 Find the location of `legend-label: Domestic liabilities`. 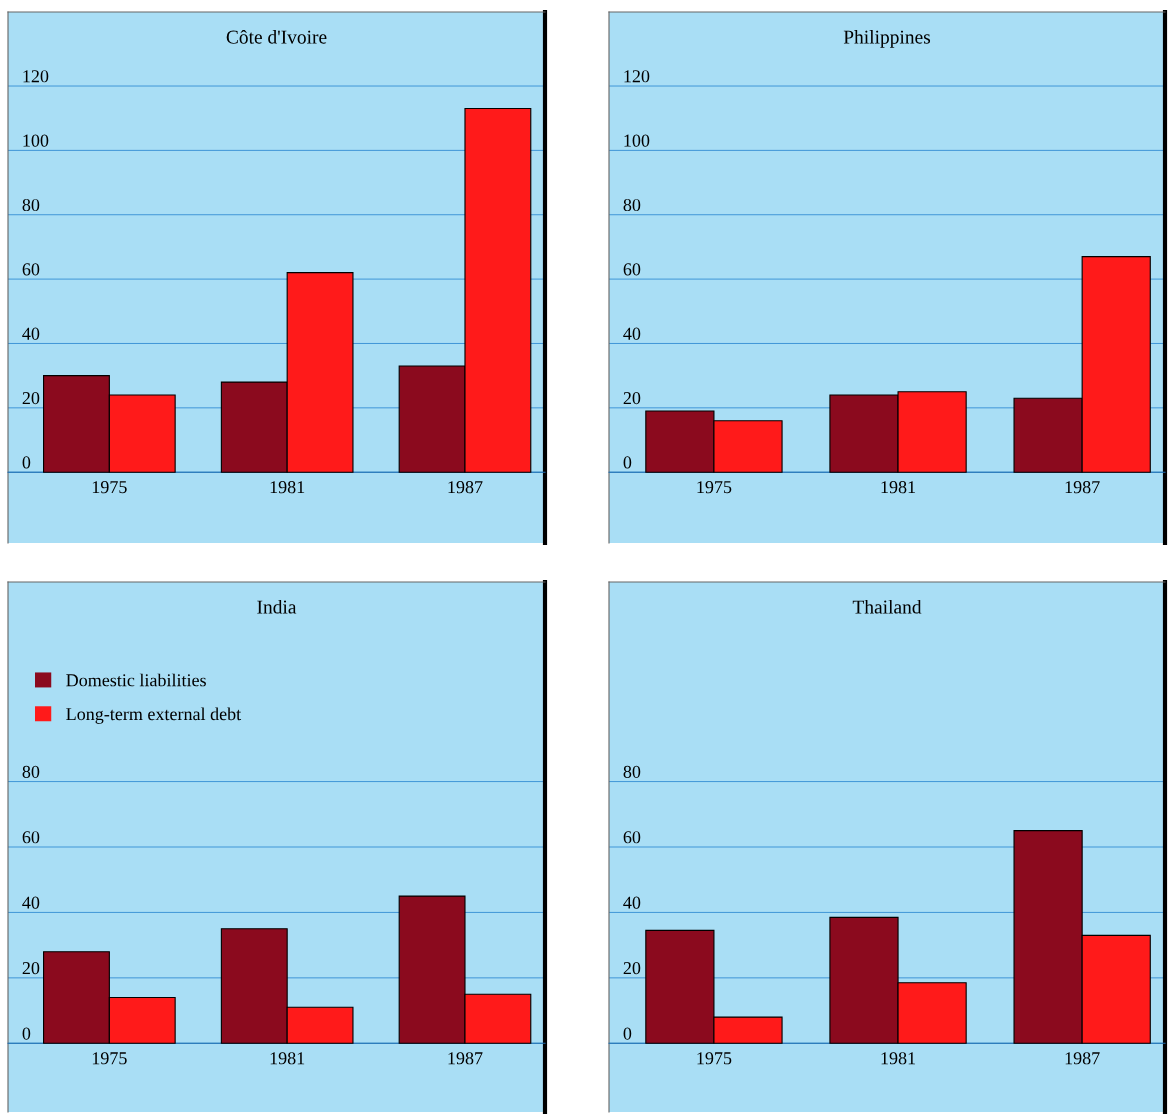

legend-label: Domestic liabilities is located at coordinates (136, 680).